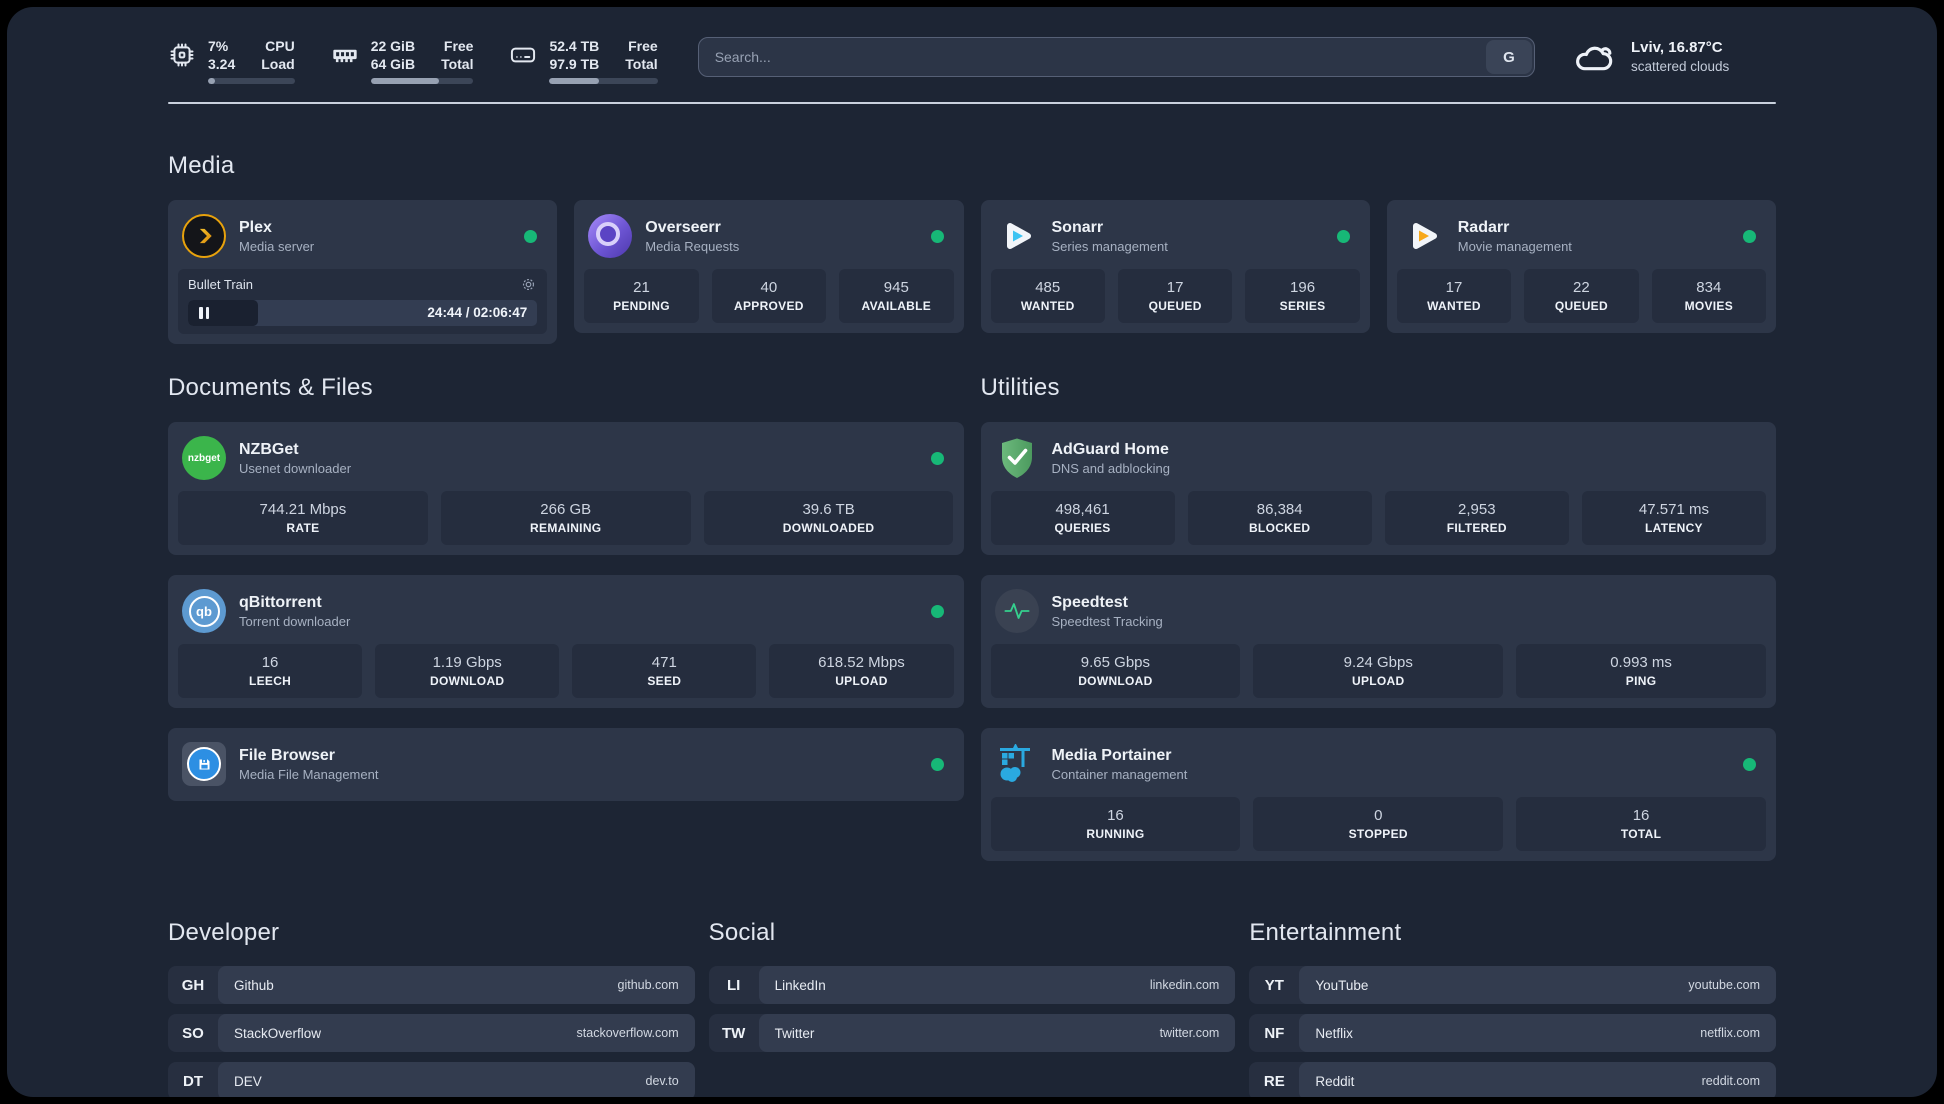 This screenshot has height=1104, width=1944. Describe the element at coordinates (204, 764) in the screenshot. I see `filebrowser-icon` at that location.